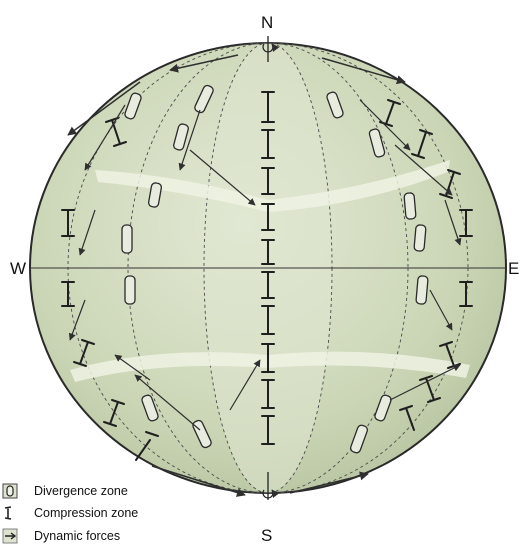 Image resolution: width=522 pixels, height=548 pixels. I want to click on legend-label-dynamic-forces: Dynamic forces, so click(77, 536).